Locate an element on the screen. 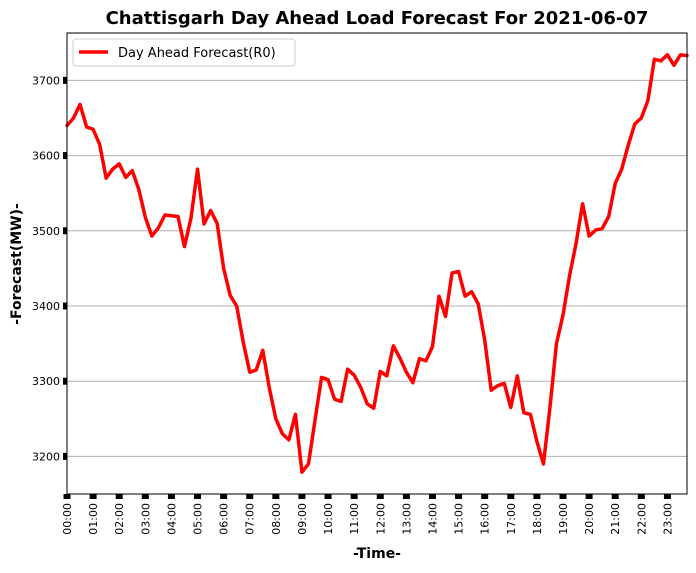 Image resolution: width=696 pixels, height=573 pixels. y-tick-label: 3500 is located at coordinates (46, 231).